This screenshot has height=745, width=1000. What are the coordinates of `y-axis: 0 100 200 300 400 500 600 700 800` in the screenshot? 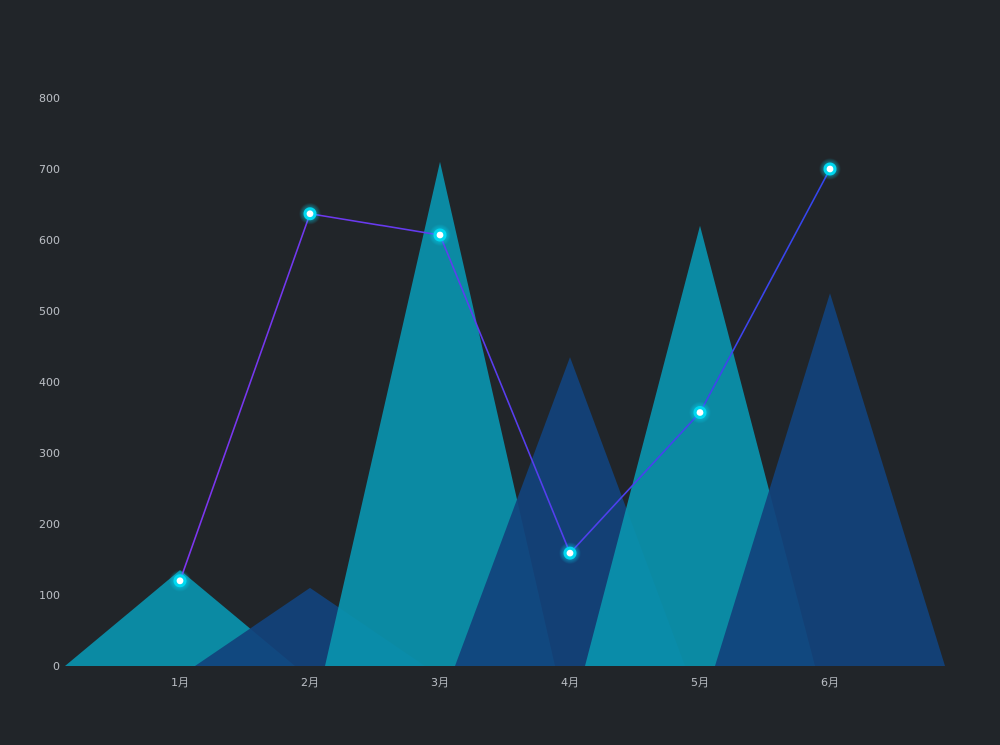 It's located at (49, 382).